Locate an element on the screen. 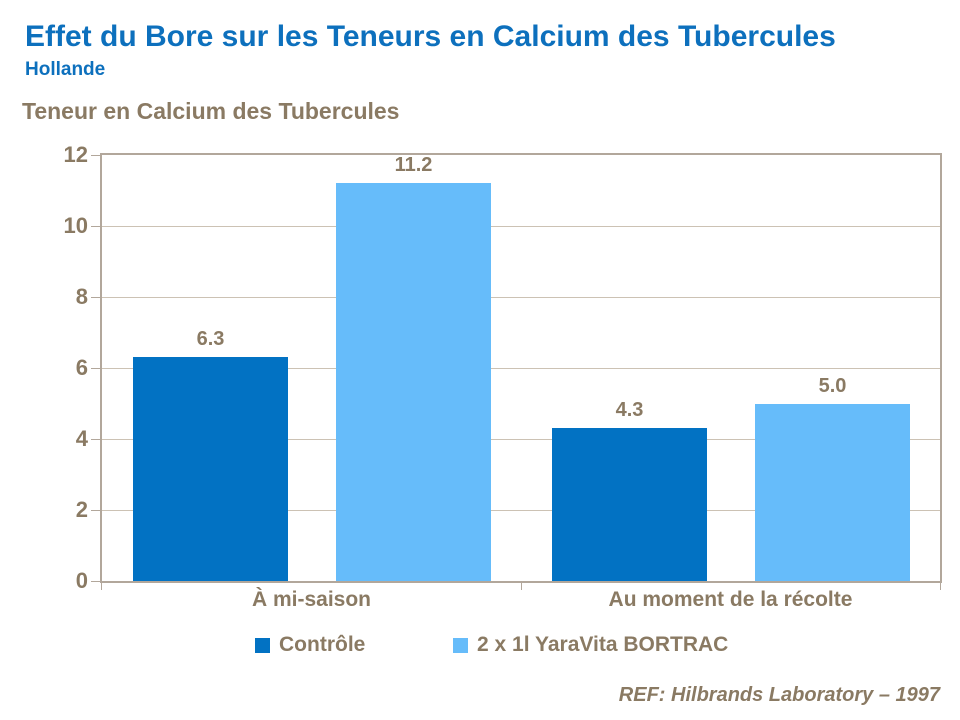 The height and width of the screenshot is (720, 960). legend-item-controle: Contrôle is located at coordinates (310, 645).